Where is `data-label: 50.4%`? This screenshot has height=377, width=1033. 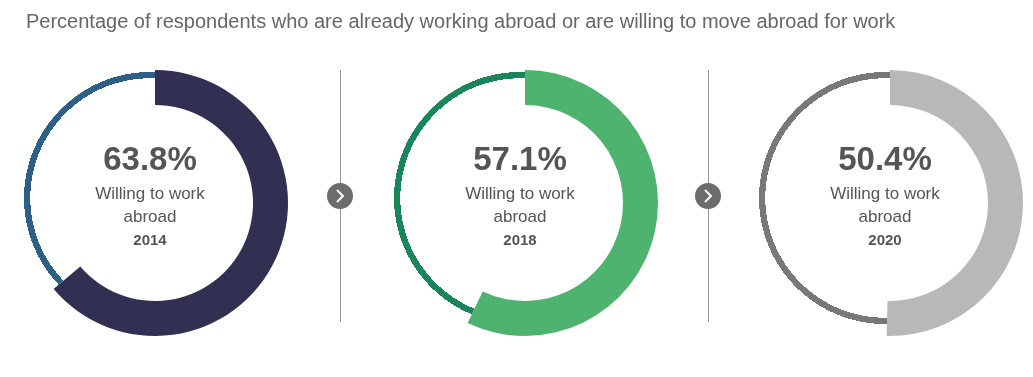
data-label: 50.4% is located at coordinates (885, 159).